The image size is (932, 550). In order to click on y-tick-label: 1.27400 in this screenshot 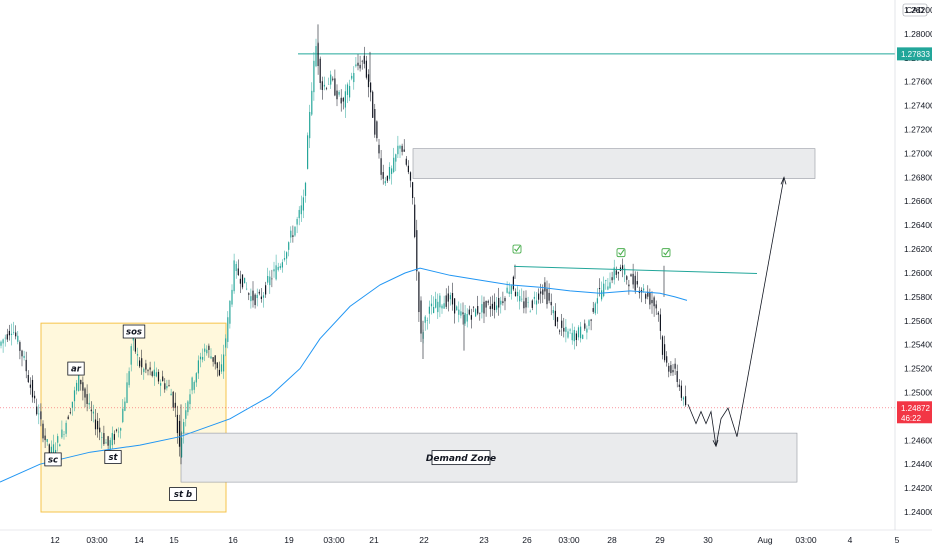, I will do `click(918, 106)`.